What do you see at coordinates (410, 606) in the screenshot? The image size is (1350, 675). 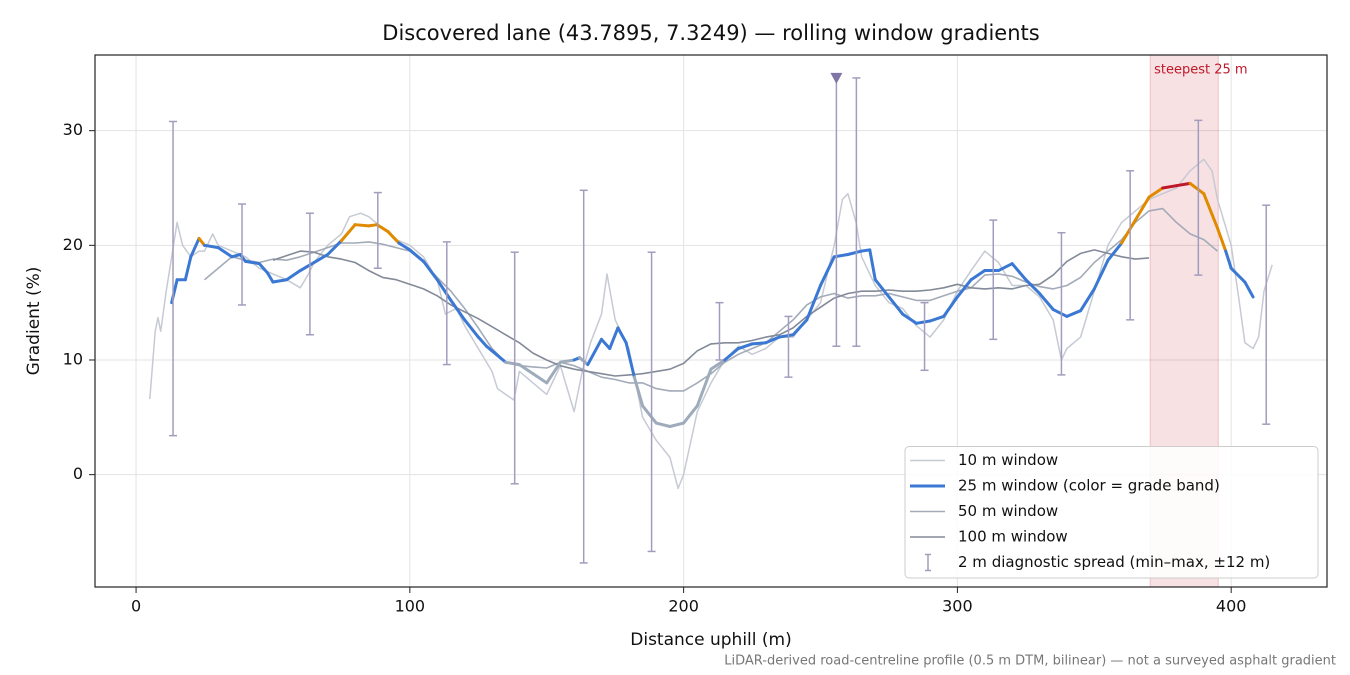 I see `x-tick-label: 100` at bounding box center [410, 606].